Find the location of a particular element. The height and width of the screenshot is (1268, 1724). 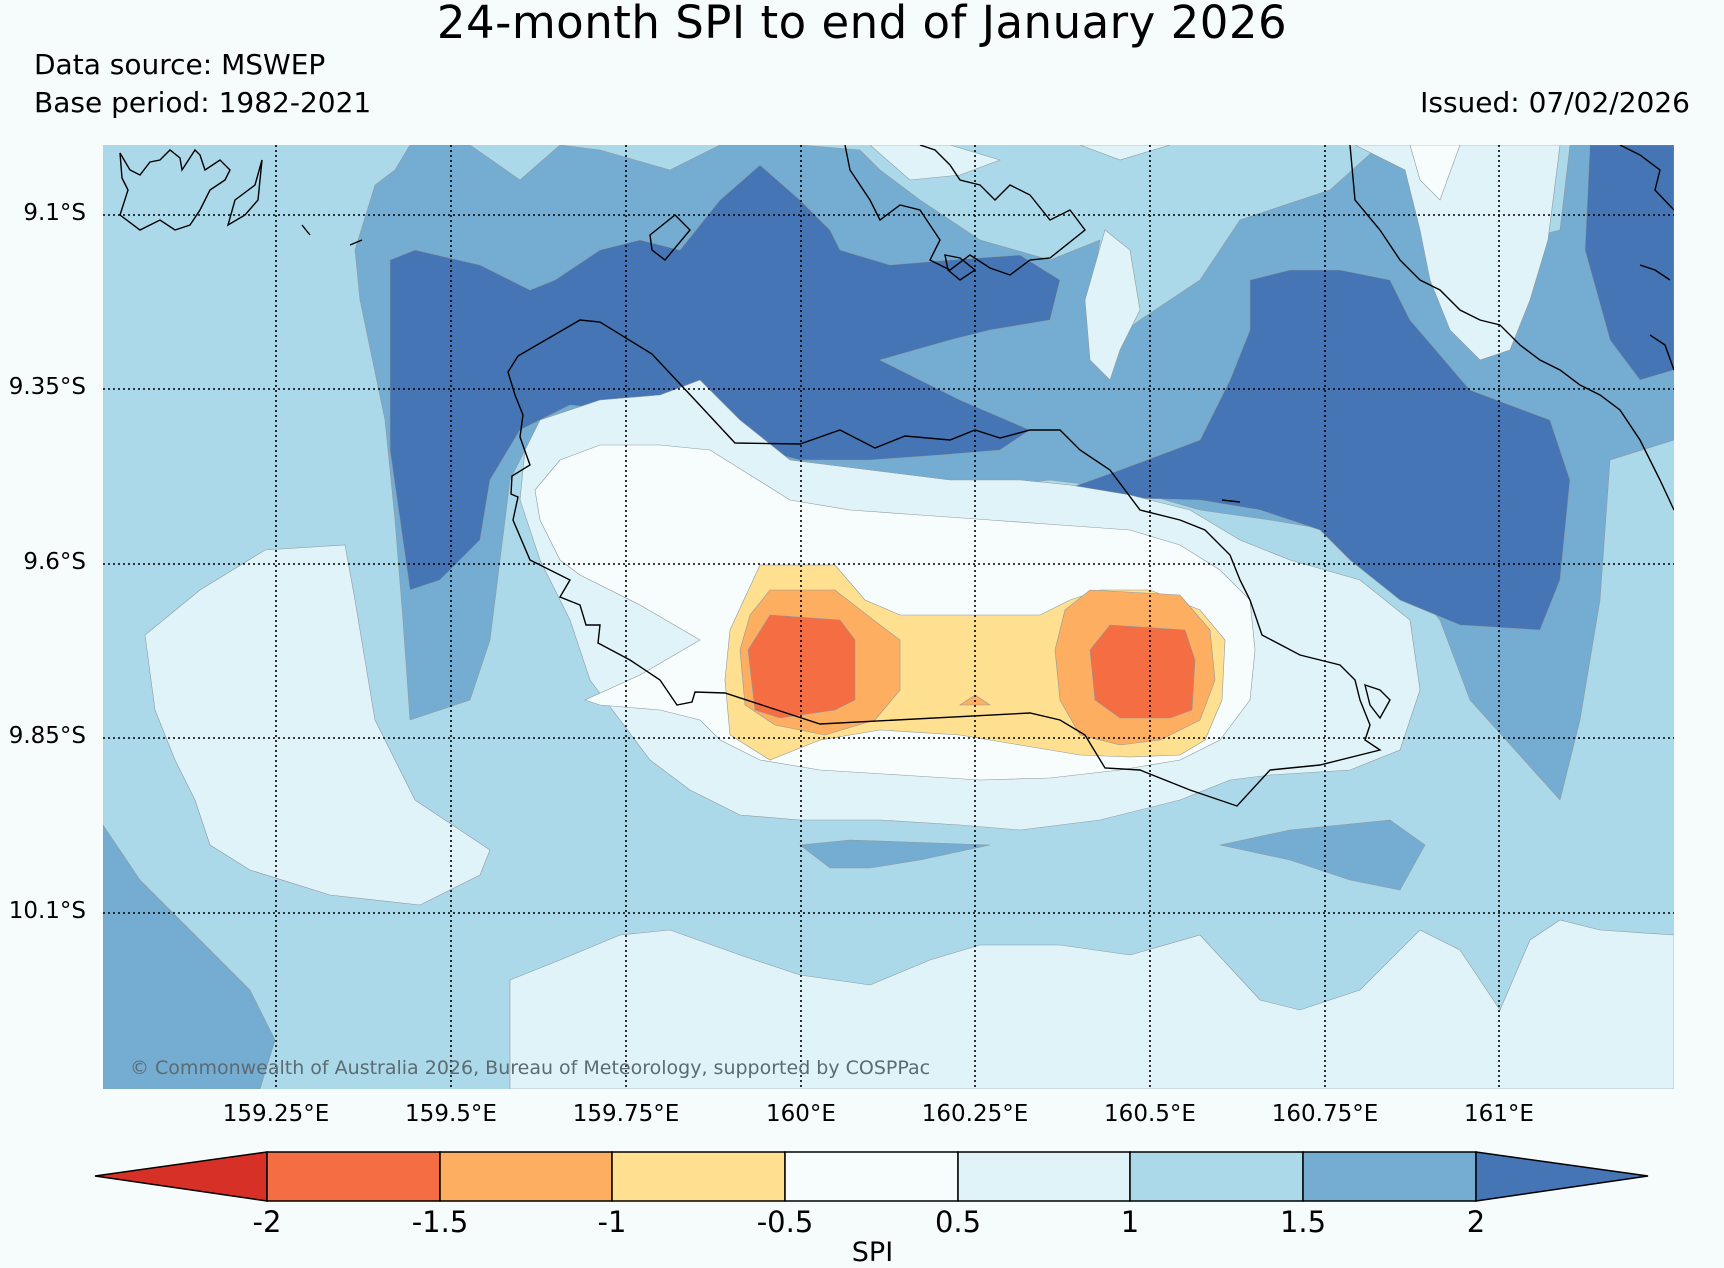

lat-label: 10.1°S is located at coordinates (47, 911).